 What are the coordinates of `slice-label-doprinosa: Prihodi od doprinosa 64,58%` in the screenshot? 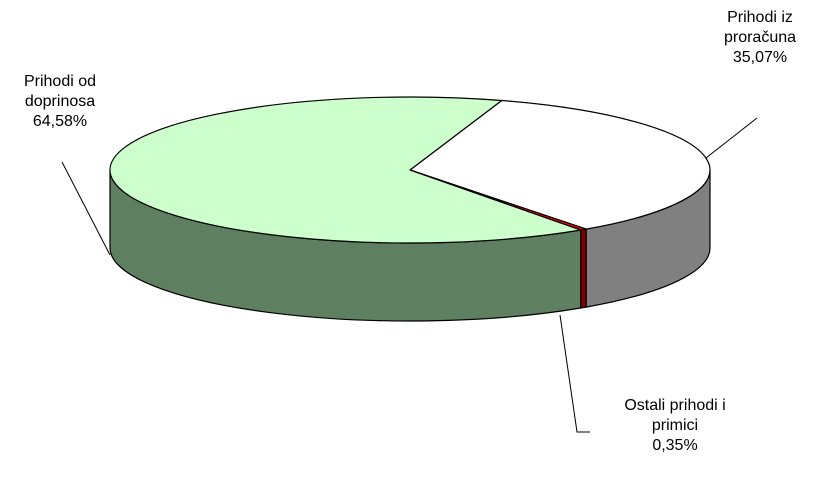 It's located at (60, 102).